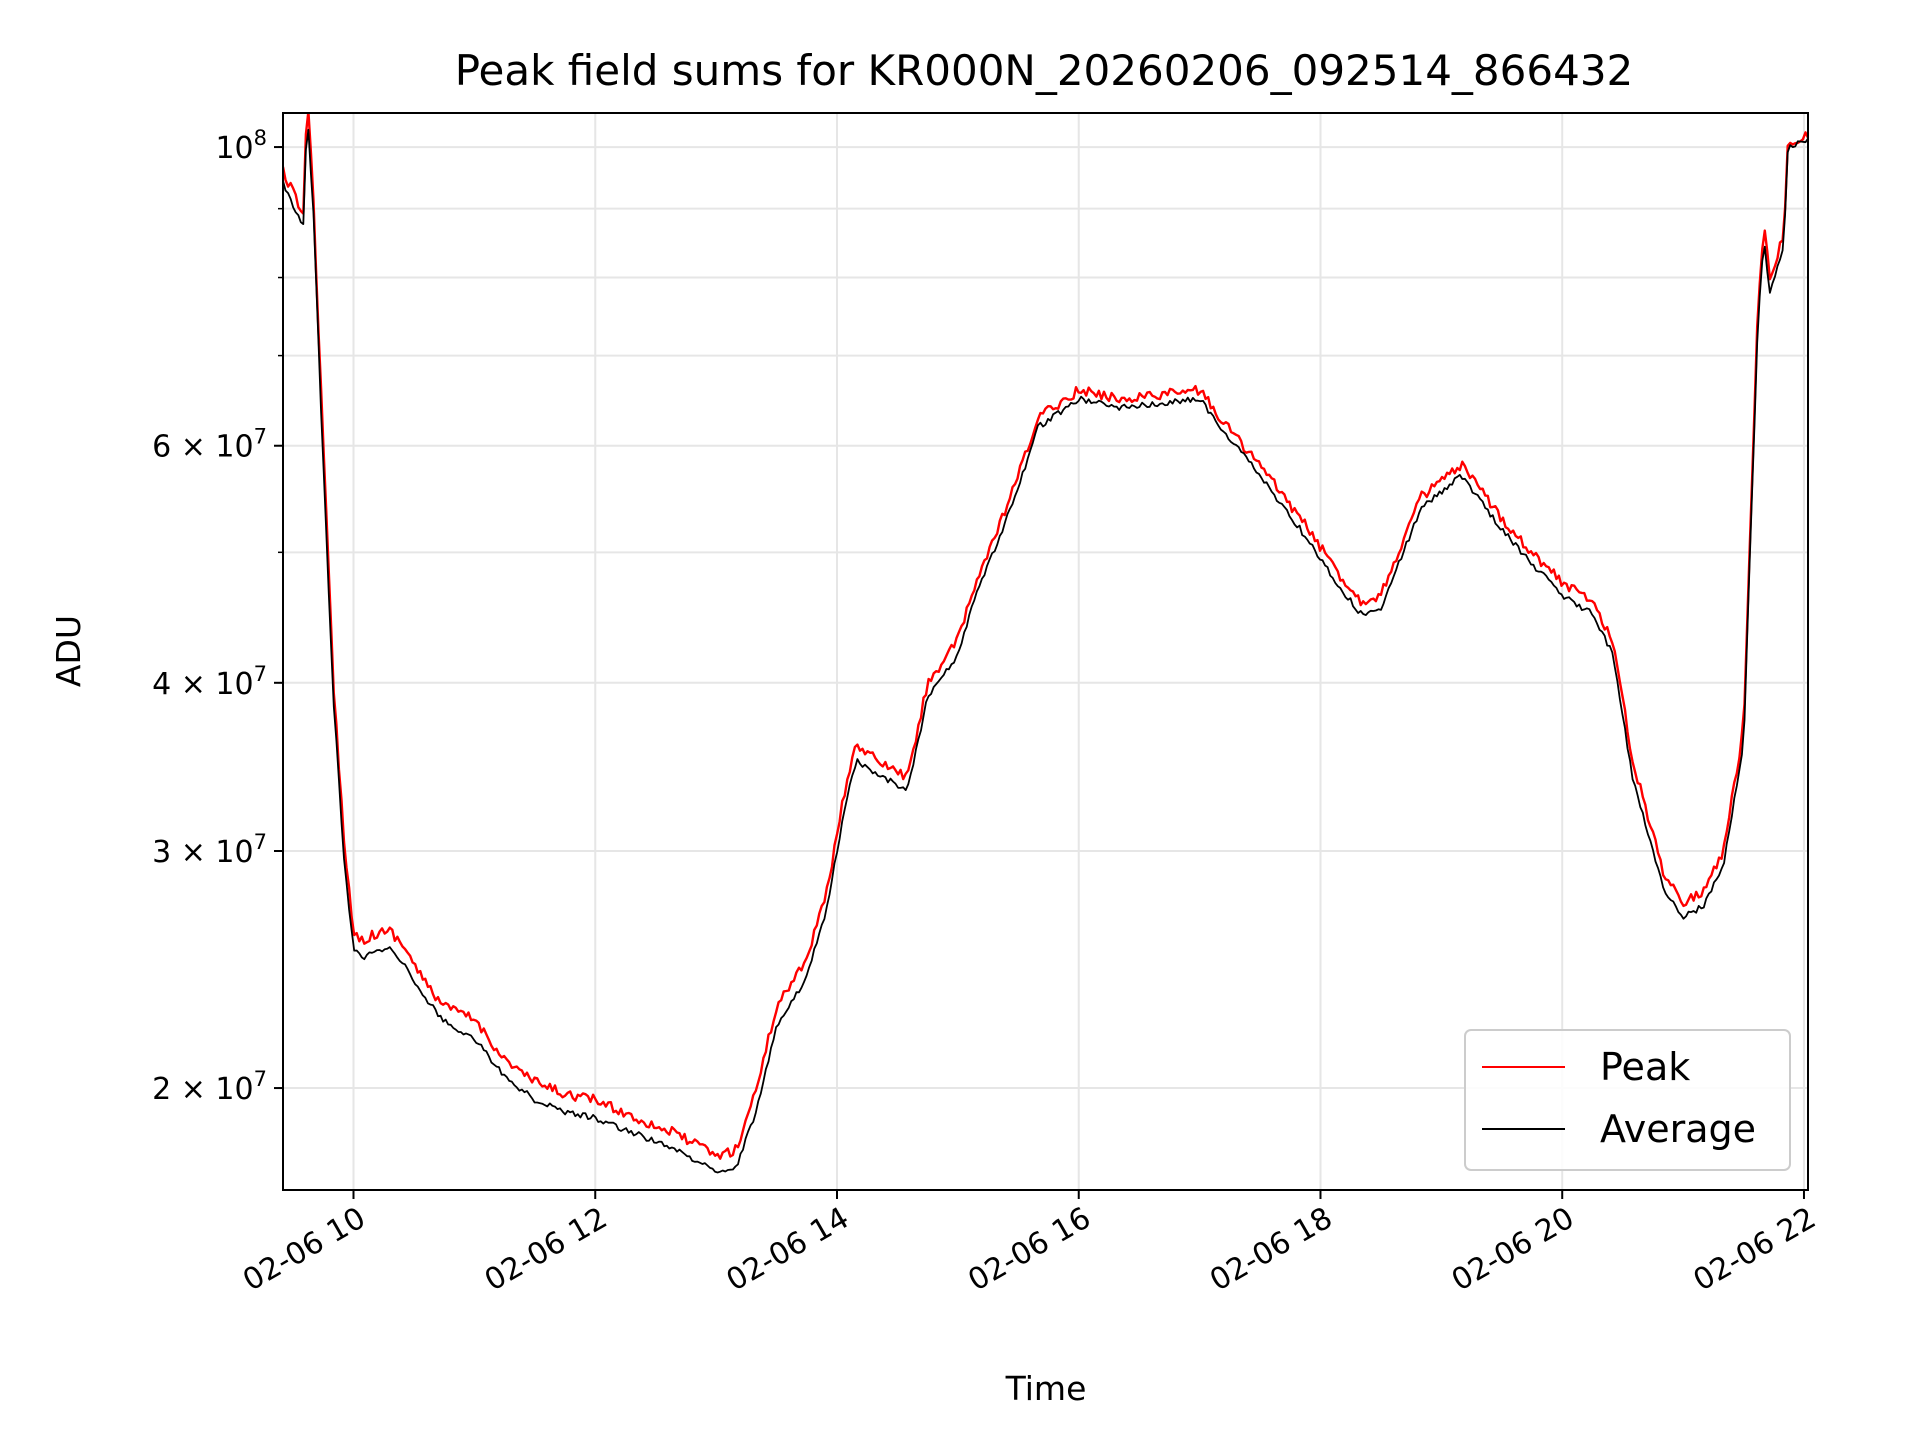 This screenshot has width=1920, height=1445. Describe the element at coordinates (209, 682) in the screenshot. I see `y-tick-label: 4 × 107` at that location.